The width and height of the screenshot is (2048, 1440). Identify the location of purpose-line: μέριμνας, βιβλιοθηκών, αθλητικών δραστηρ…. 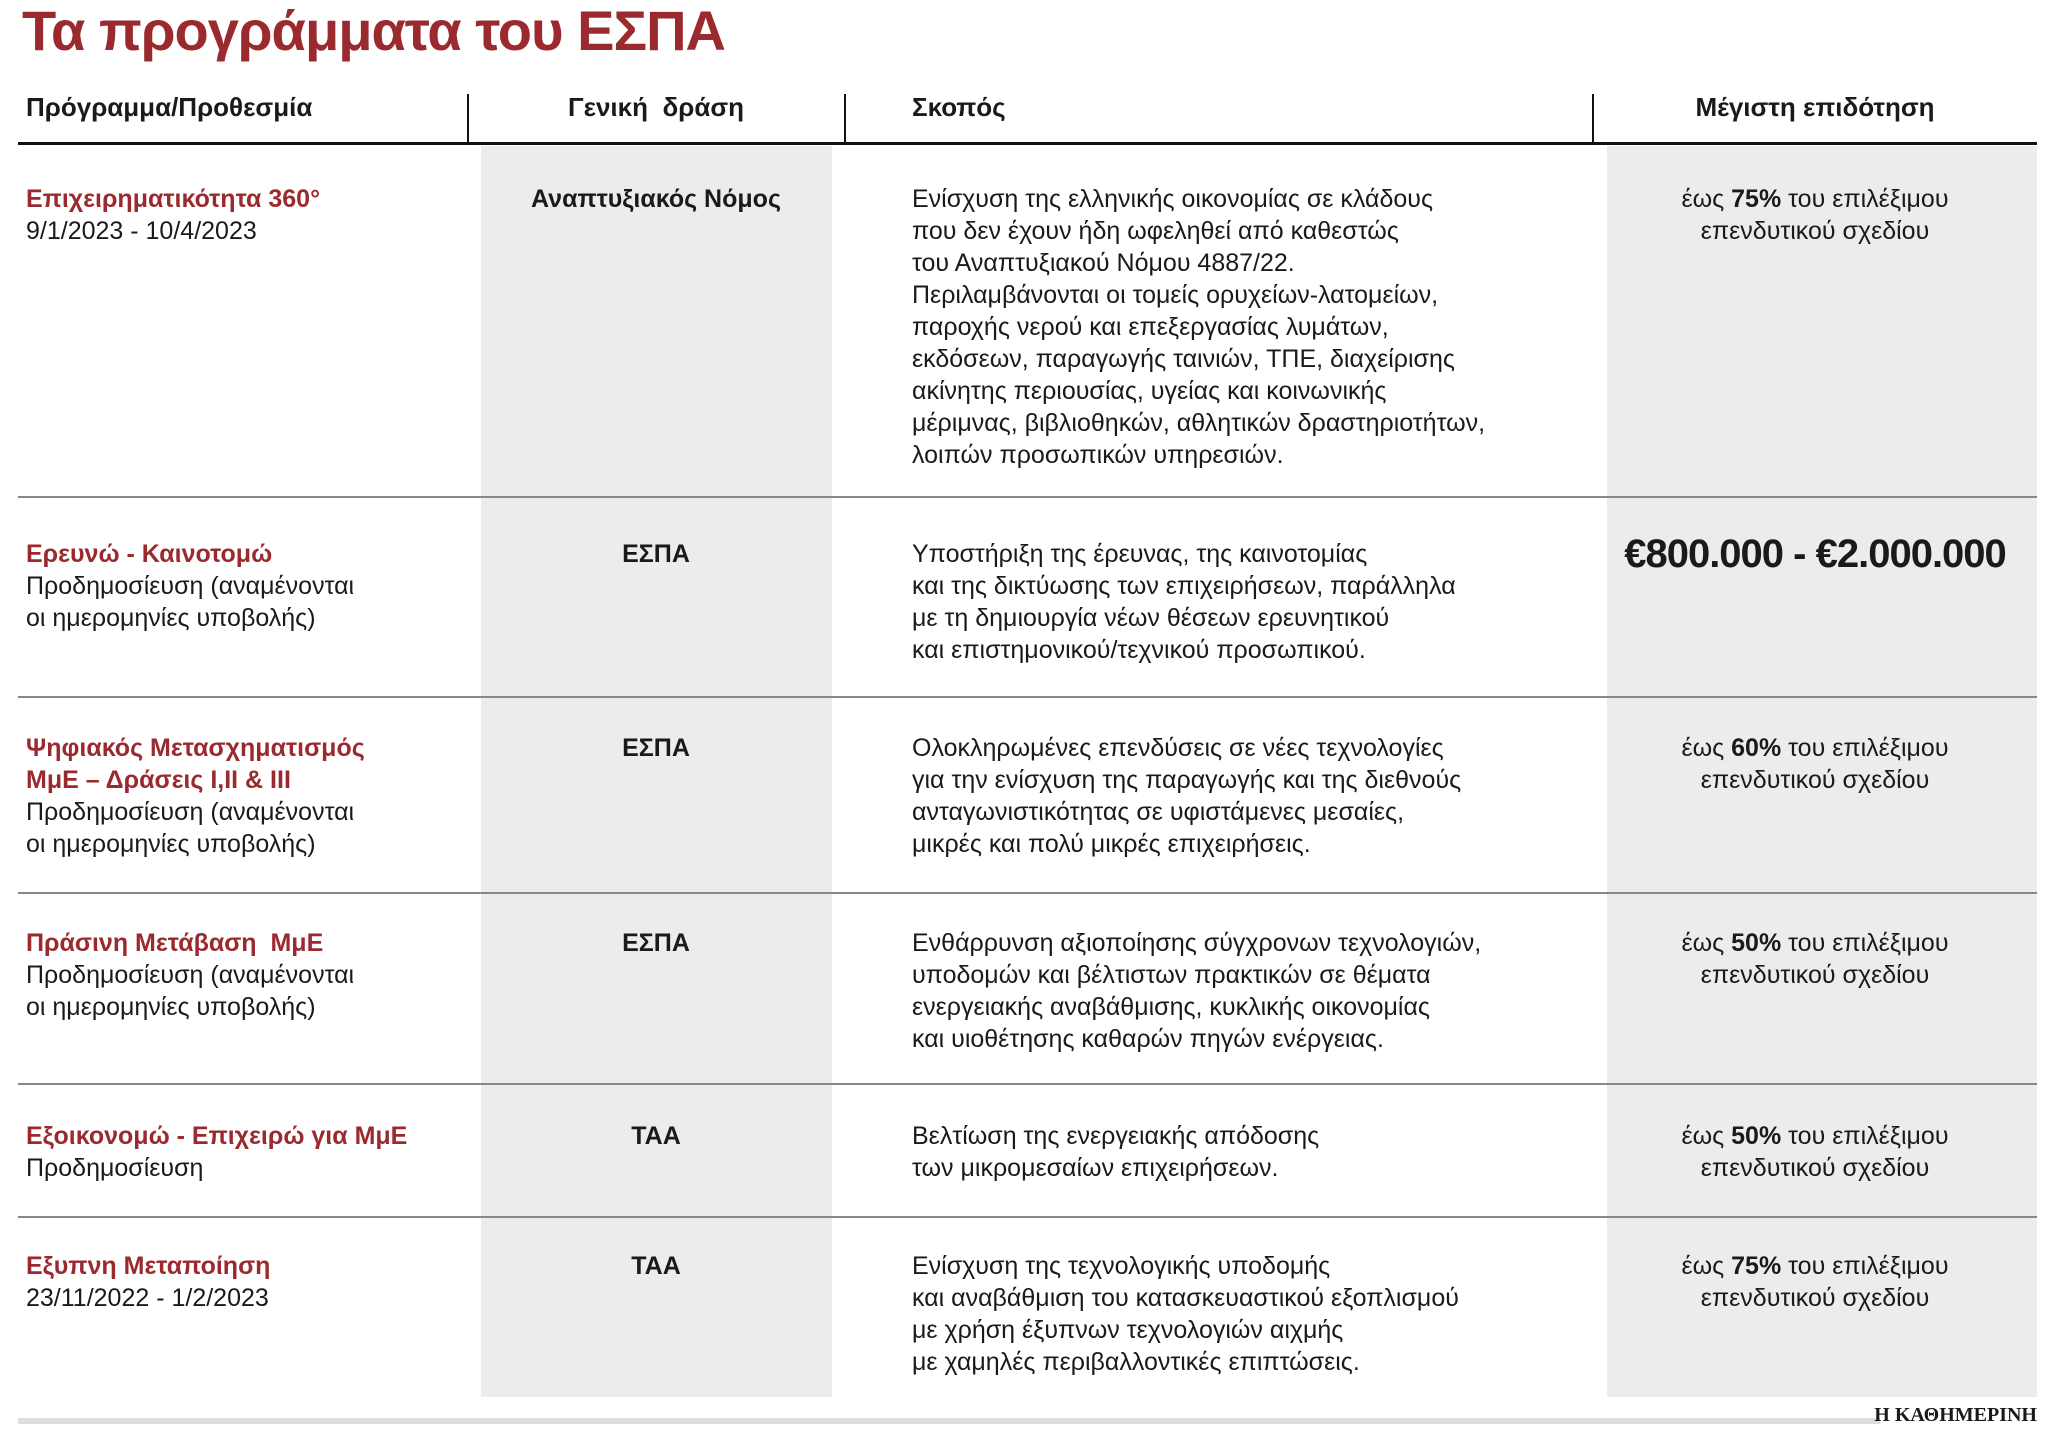
(1199, 423).